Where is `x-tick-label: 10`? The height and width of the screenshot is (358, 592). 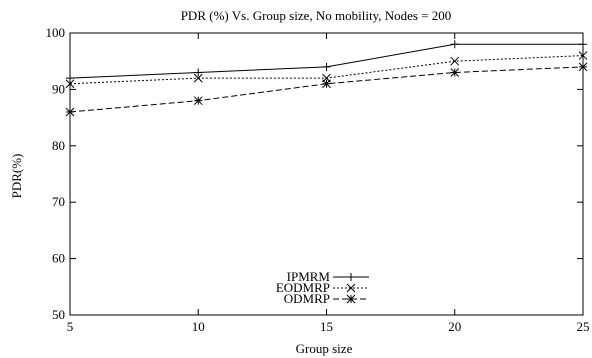 x-tick-label: 10 is located at coordinates (198, 326).